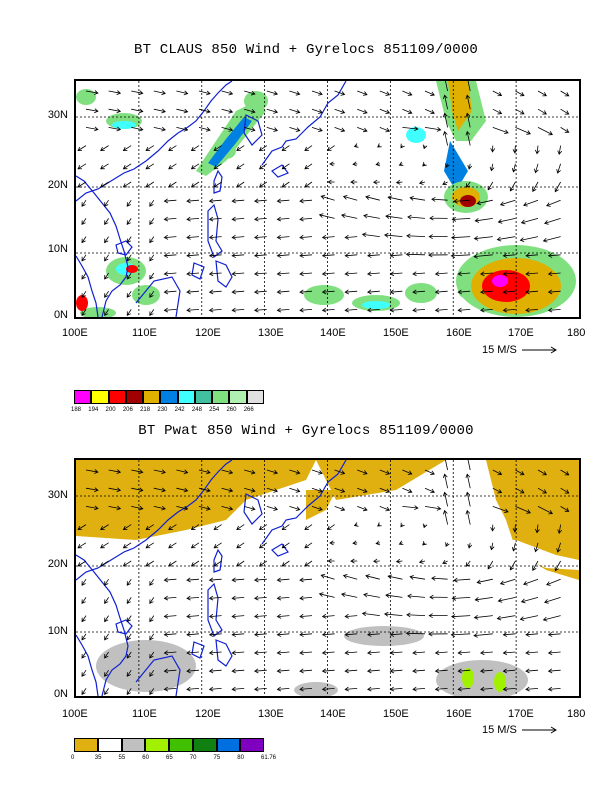  What do you see at coordinates (316, 689) in the screenshot?
I see `pwat-region` at bounding box center [316, 689].